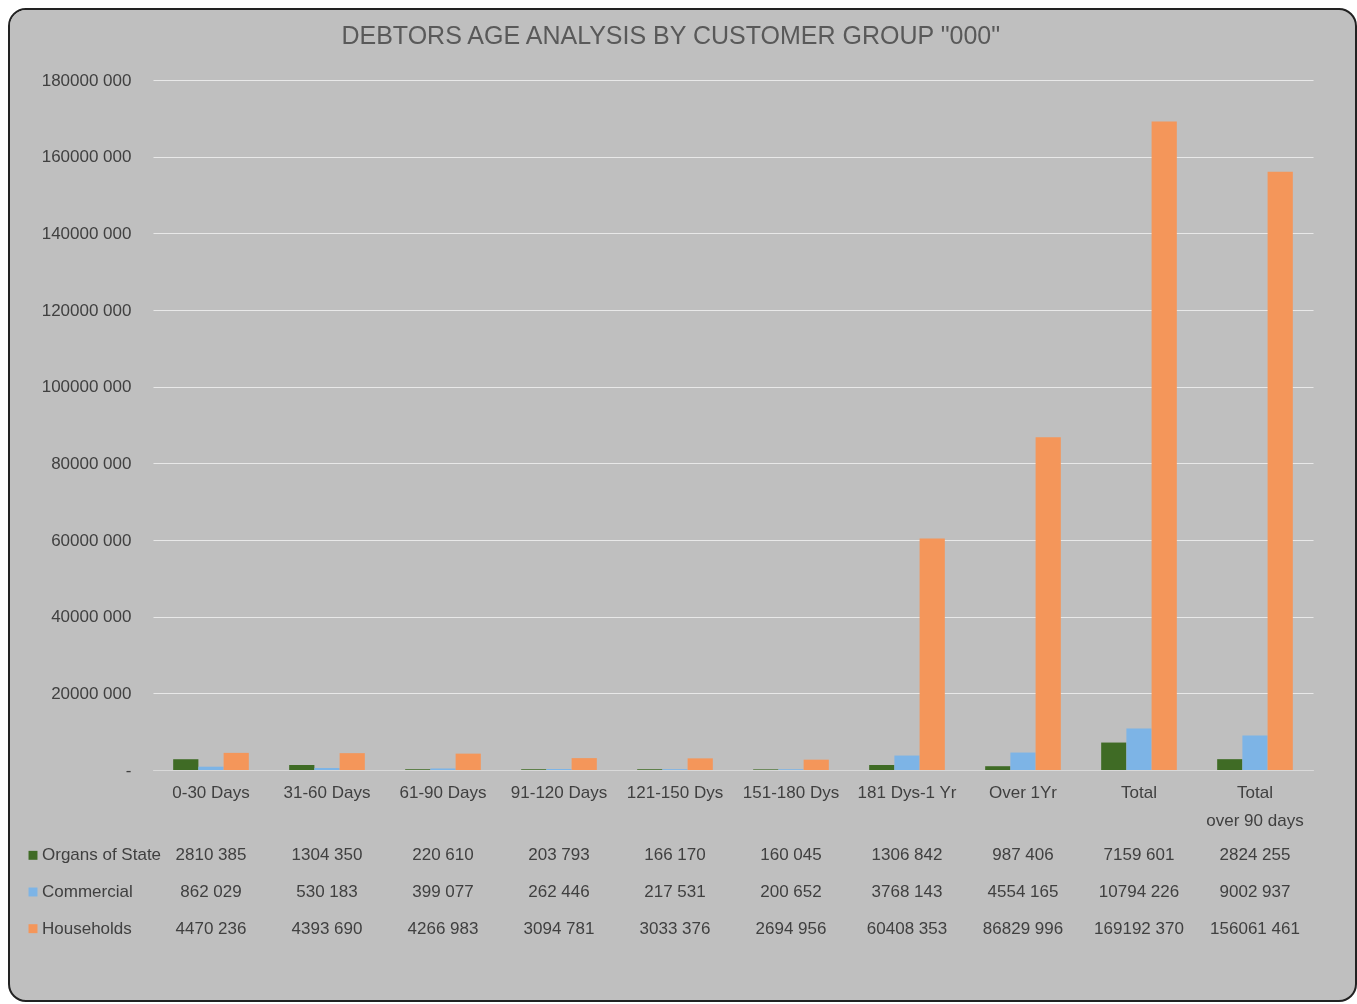 Image resolution: width=1357 pixels, height=1004 pixels. What do you see at coordinates (1023, 792) in the screenshot?
I see `x-tick-label: Over 1Yr` at bounding box center [1023, 792].